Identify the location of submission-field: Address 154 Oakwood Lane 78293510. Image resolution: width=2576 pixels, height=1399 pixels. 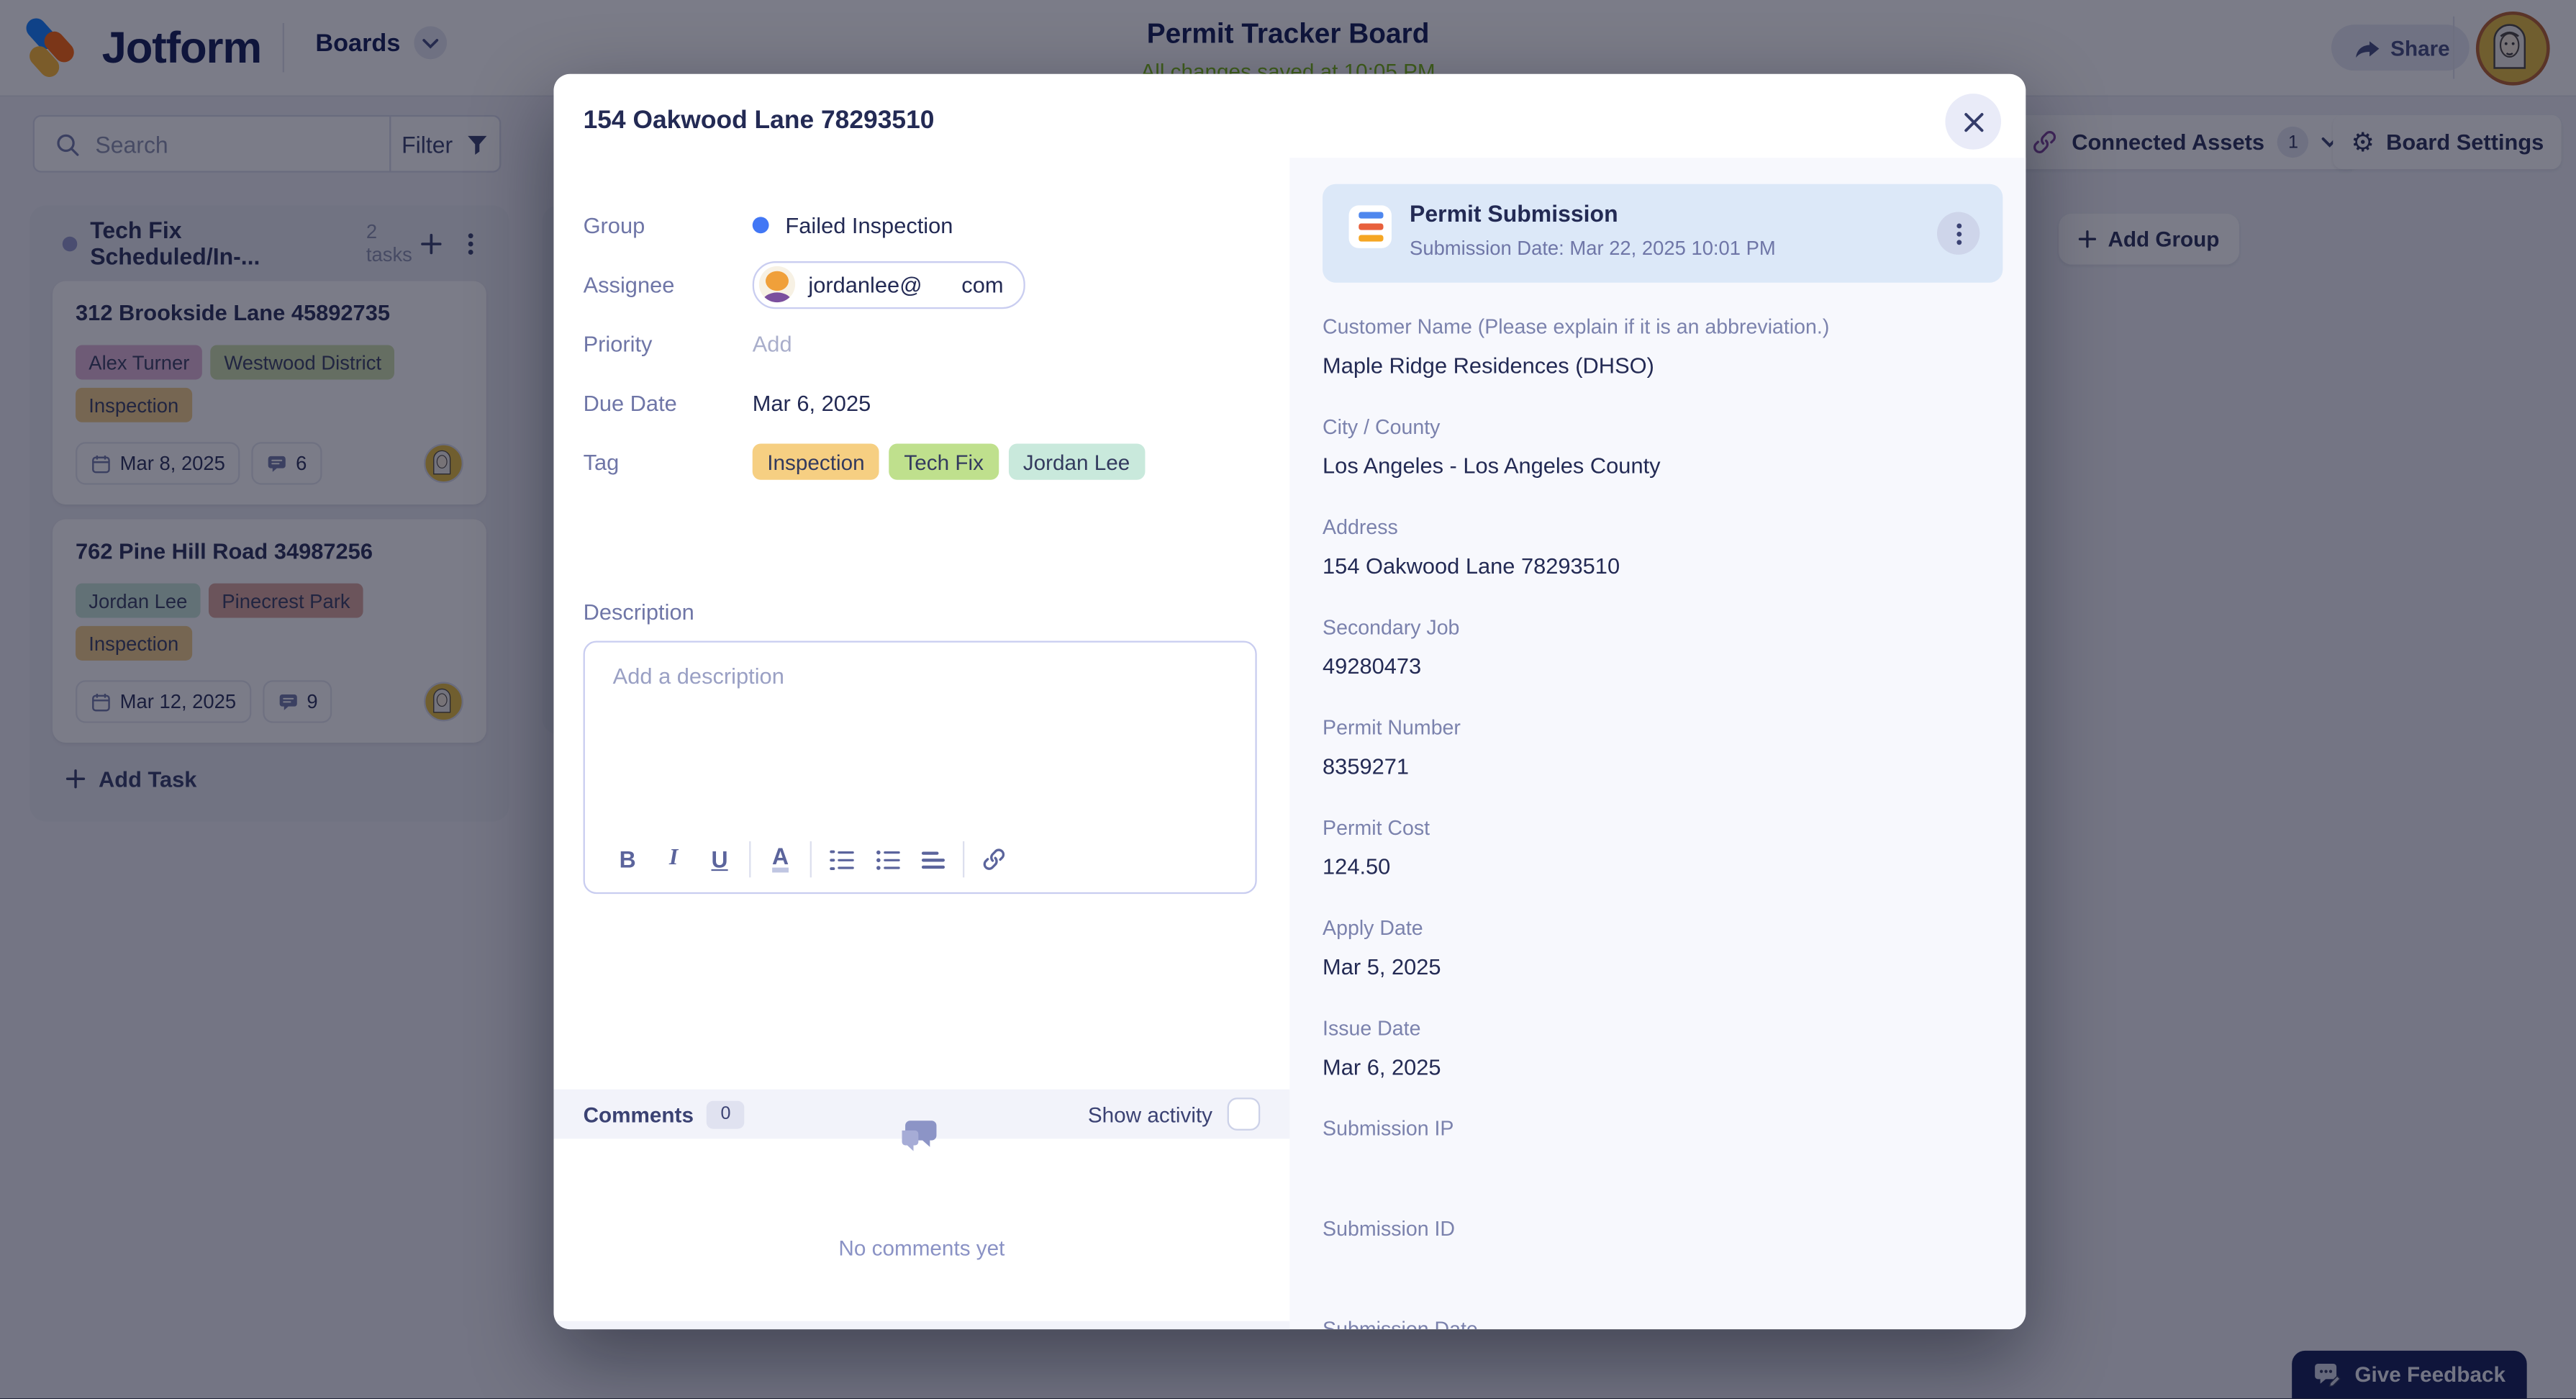
(1471, 547).